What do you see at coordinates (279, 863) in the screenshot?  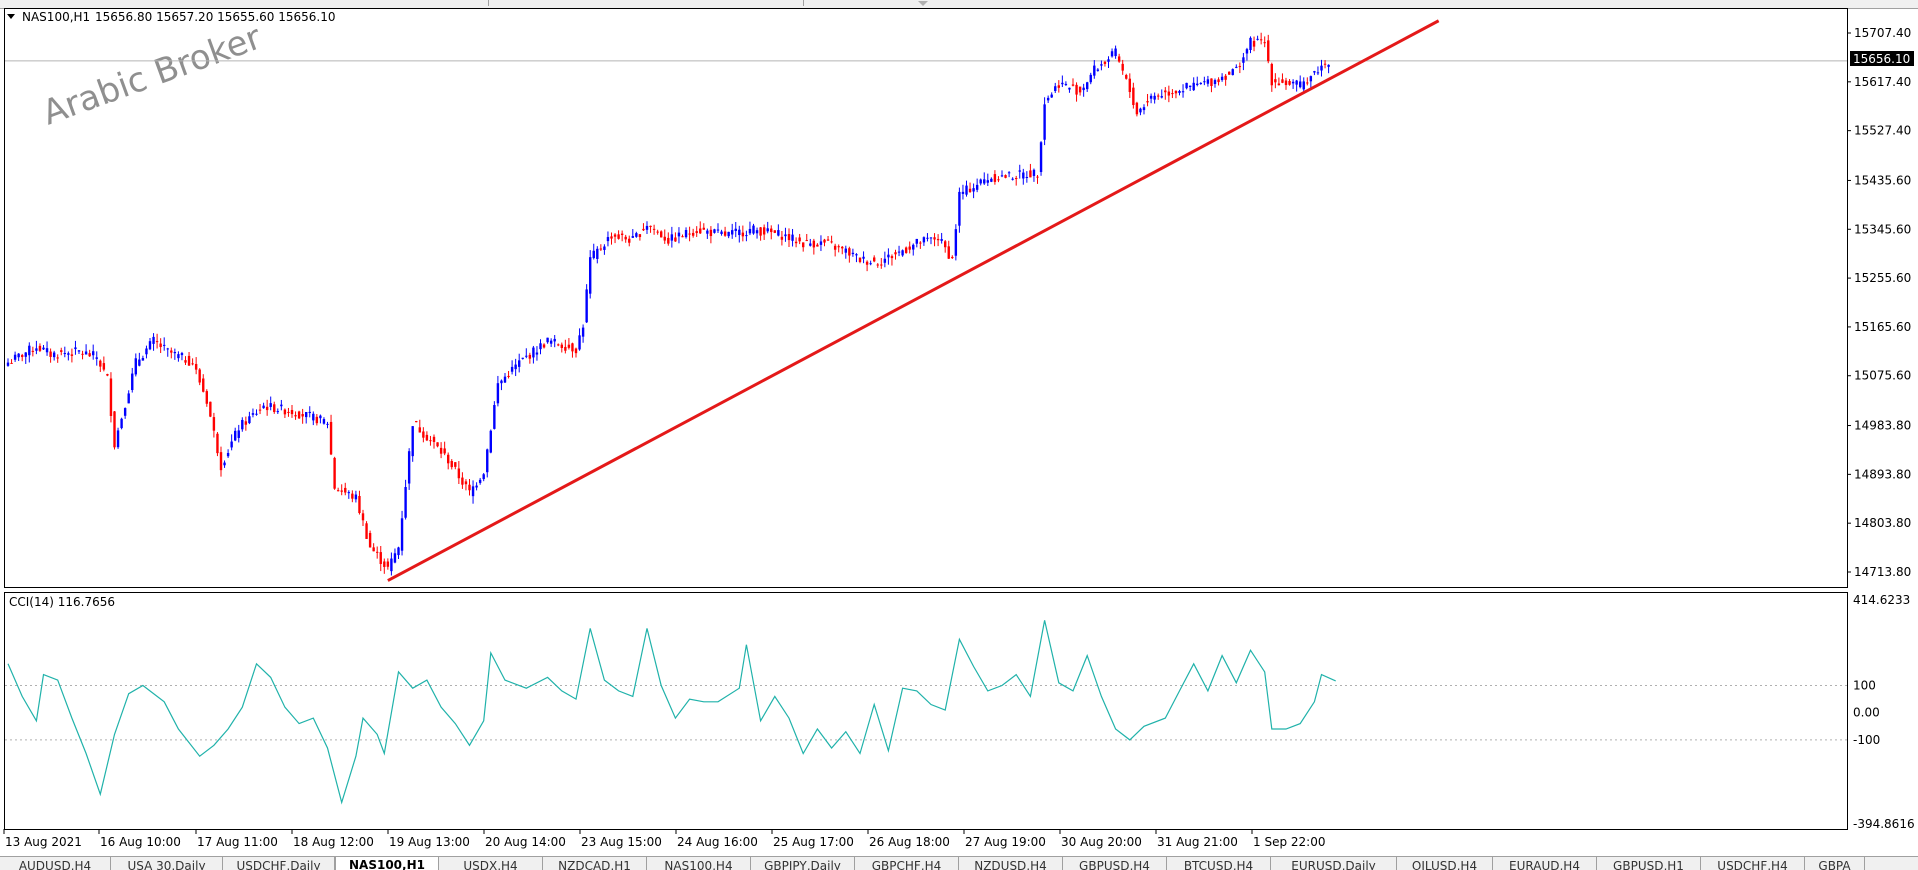 I see `chart-tab: USDCHF,Daily` at bounding box center [279, 863].